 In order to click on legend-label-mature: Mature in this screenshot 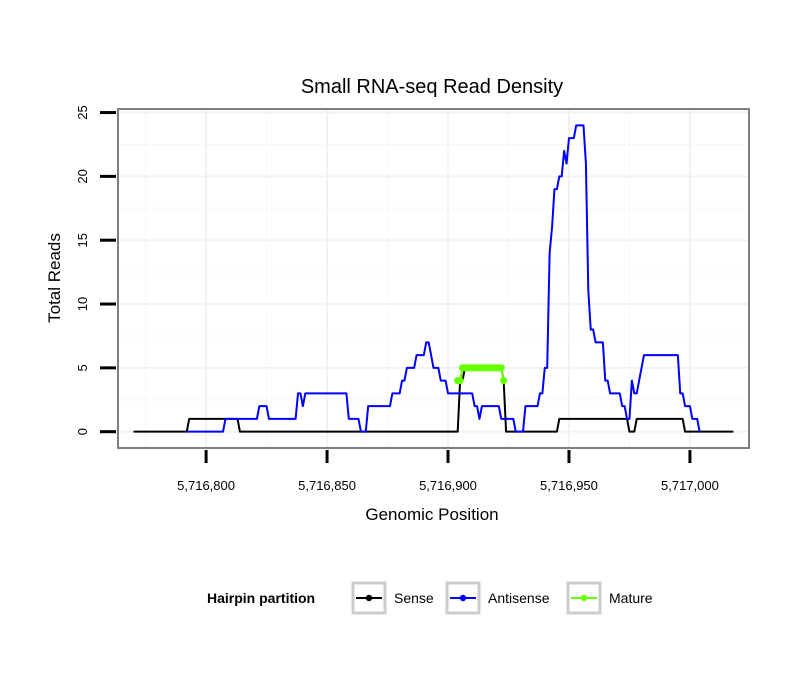, I will do `click(631, 598)`.